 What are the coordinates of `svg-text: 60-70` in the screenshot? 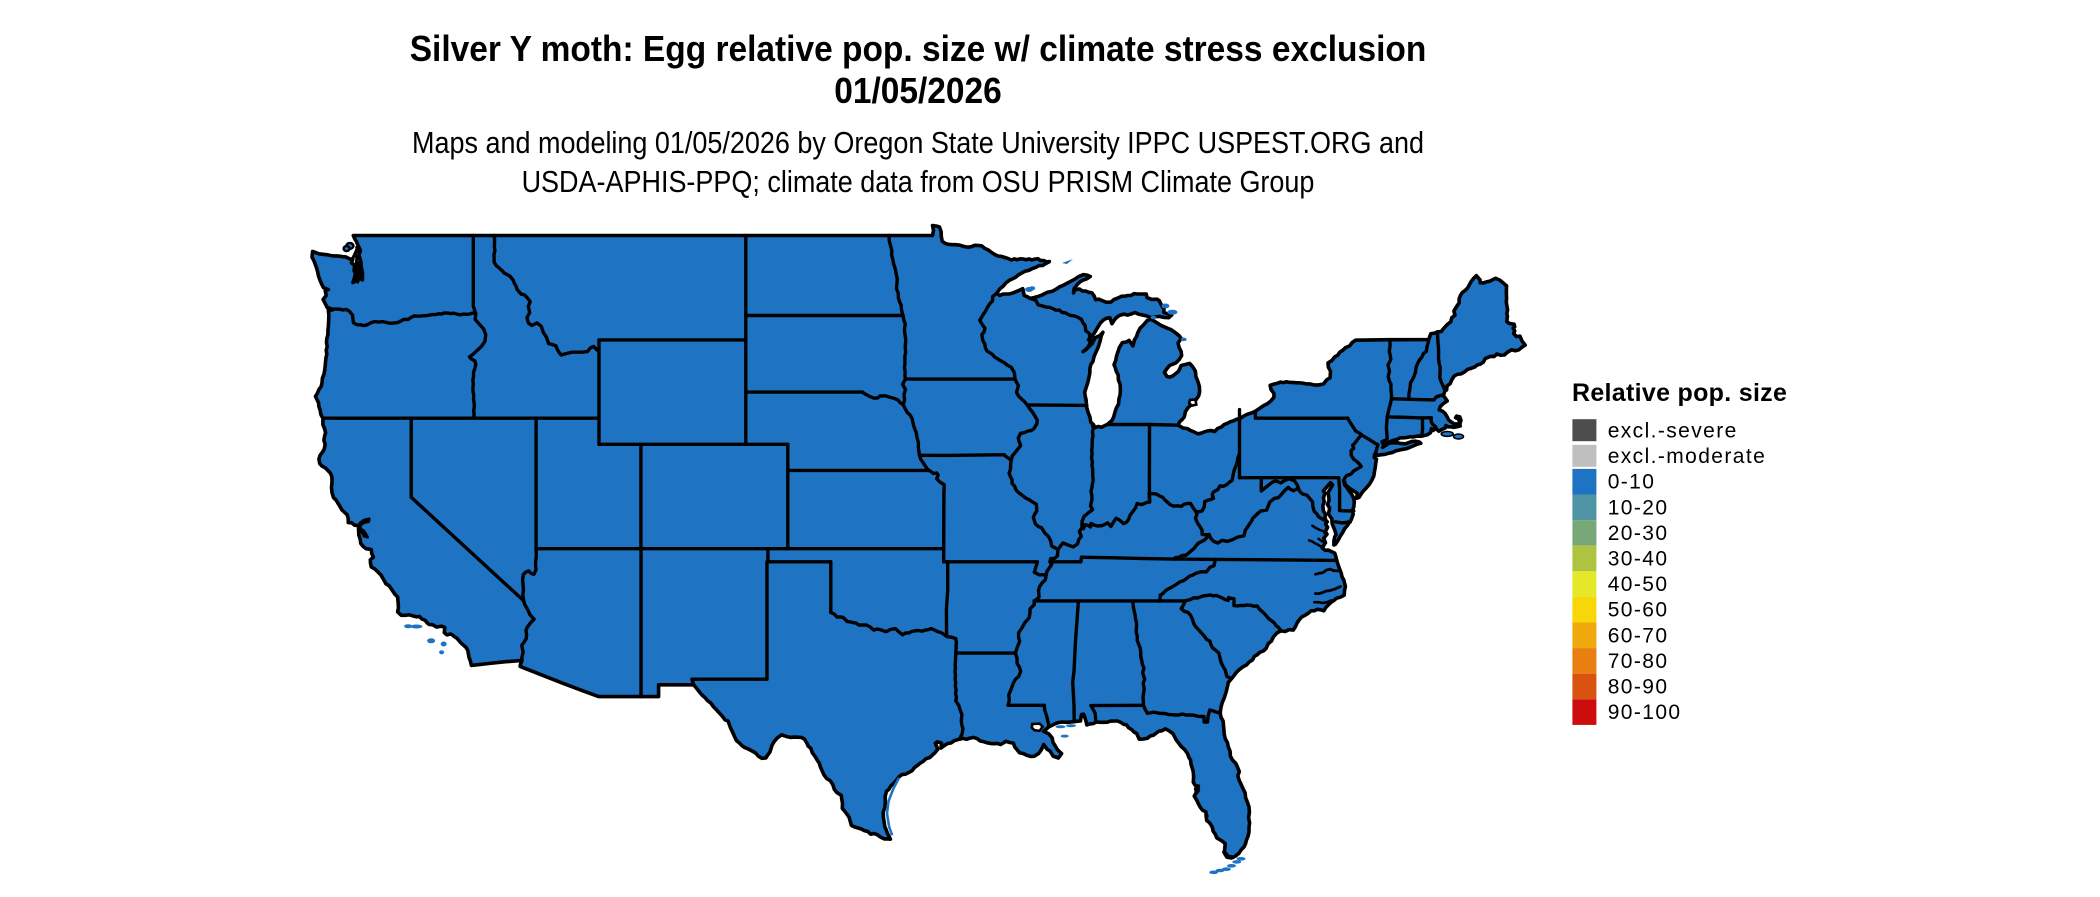 It's located at (1638, 635).